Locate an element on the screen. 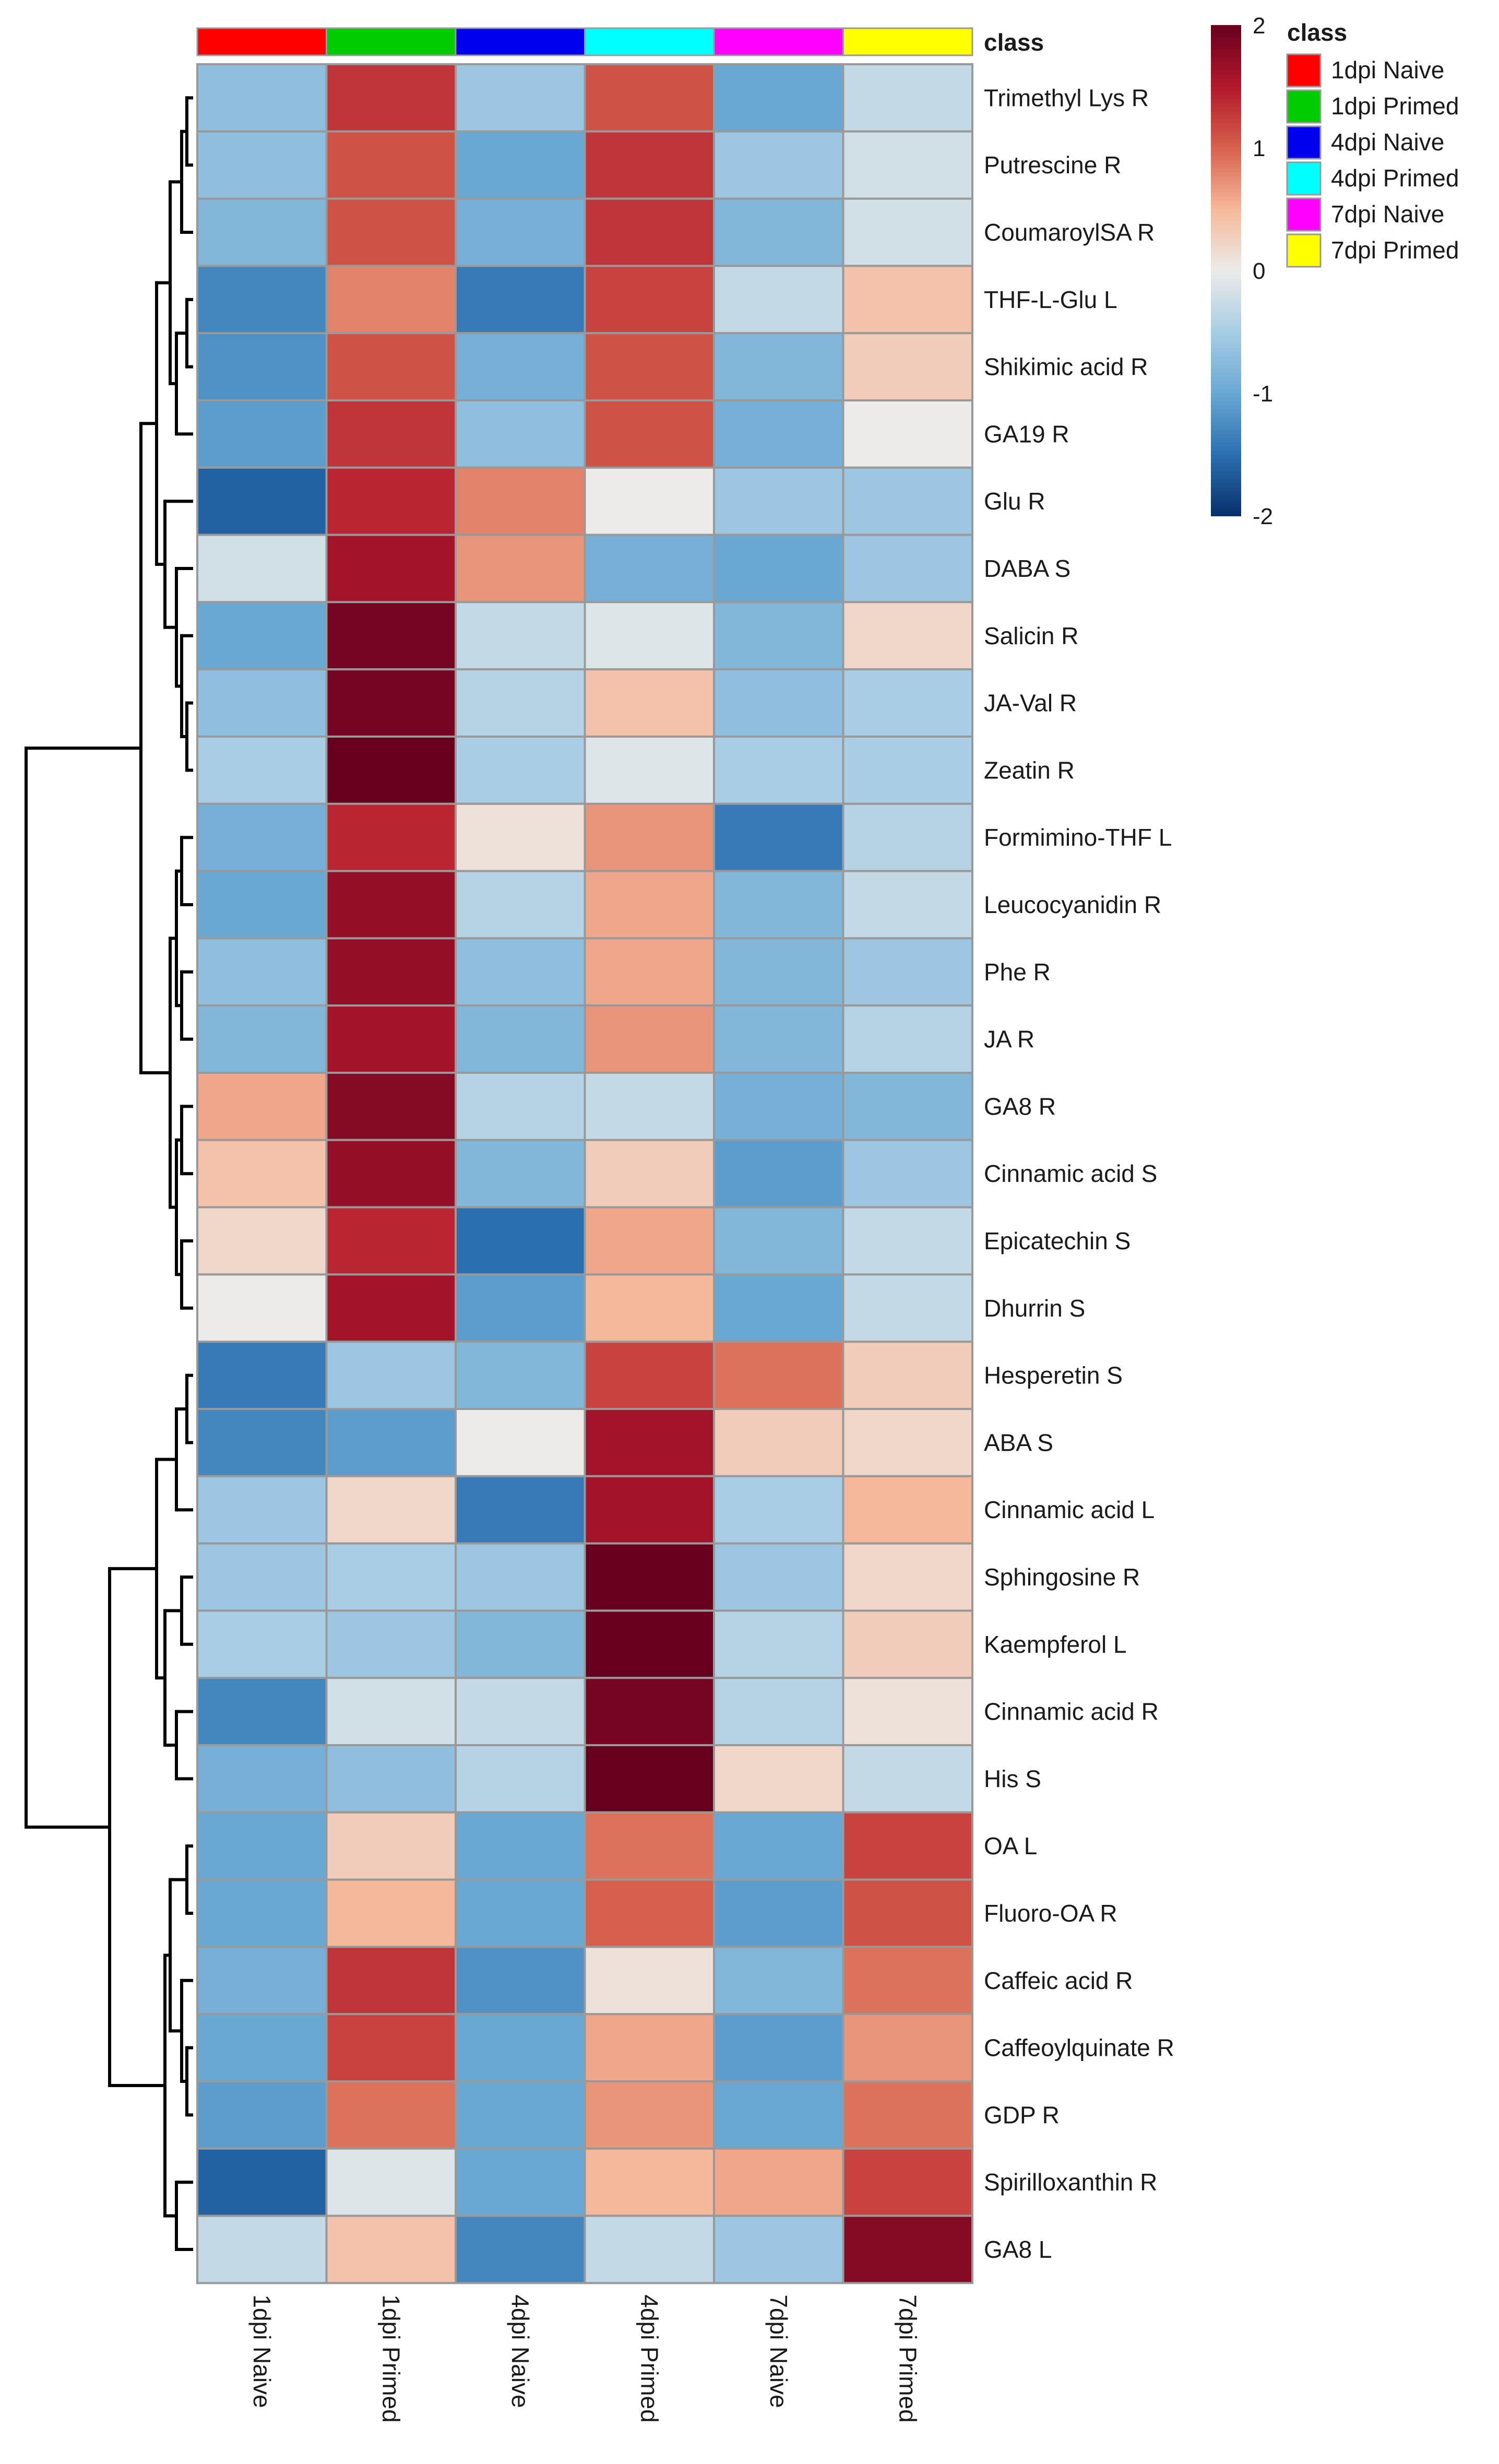  row-label: Spirilloxanthin R is located at coordinates (1070, 2182).